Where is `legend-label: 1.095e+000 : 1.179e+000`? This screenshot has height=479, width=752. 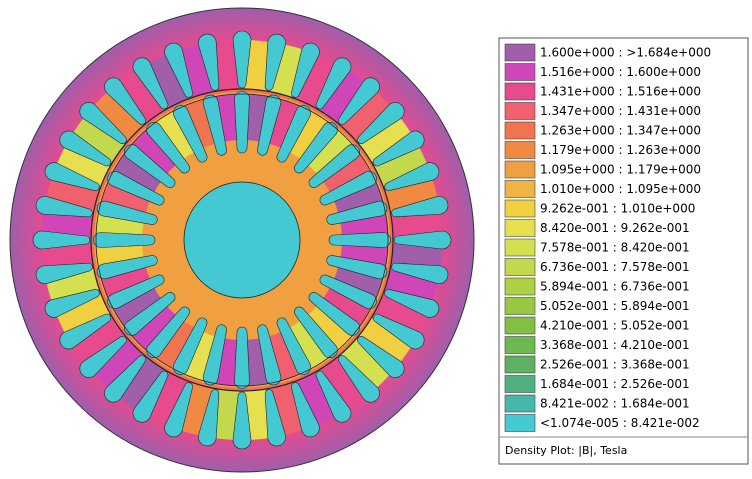 legend-label: 1.095e+000 : 1.179e+000 is located at coordinates (620, 170).